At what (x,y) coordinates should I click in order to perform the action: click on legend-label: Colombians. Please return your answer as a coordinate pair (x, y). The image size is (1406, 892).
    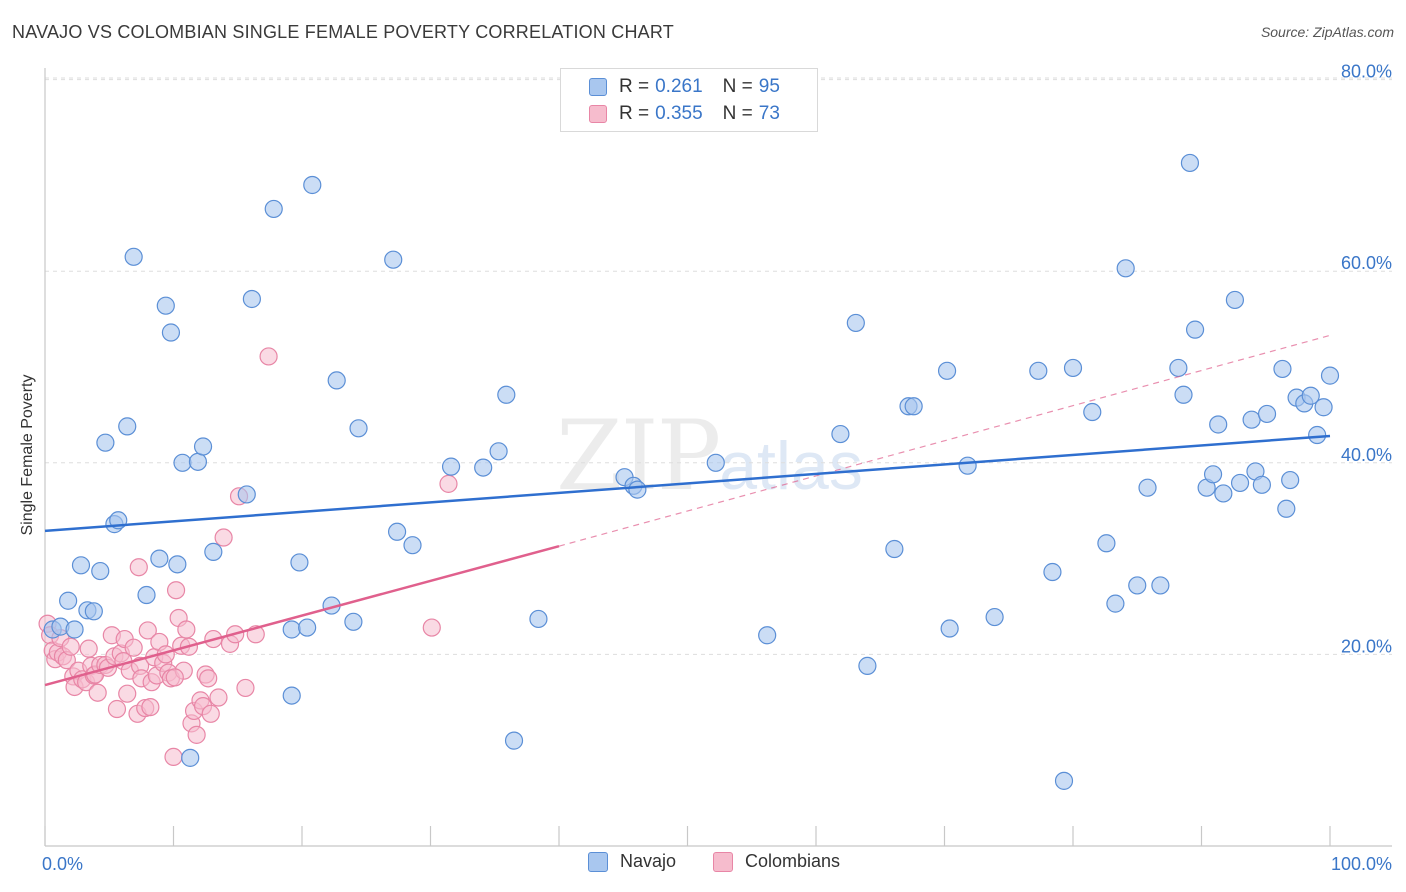
    Looking at the image, I should click on (793, 861).